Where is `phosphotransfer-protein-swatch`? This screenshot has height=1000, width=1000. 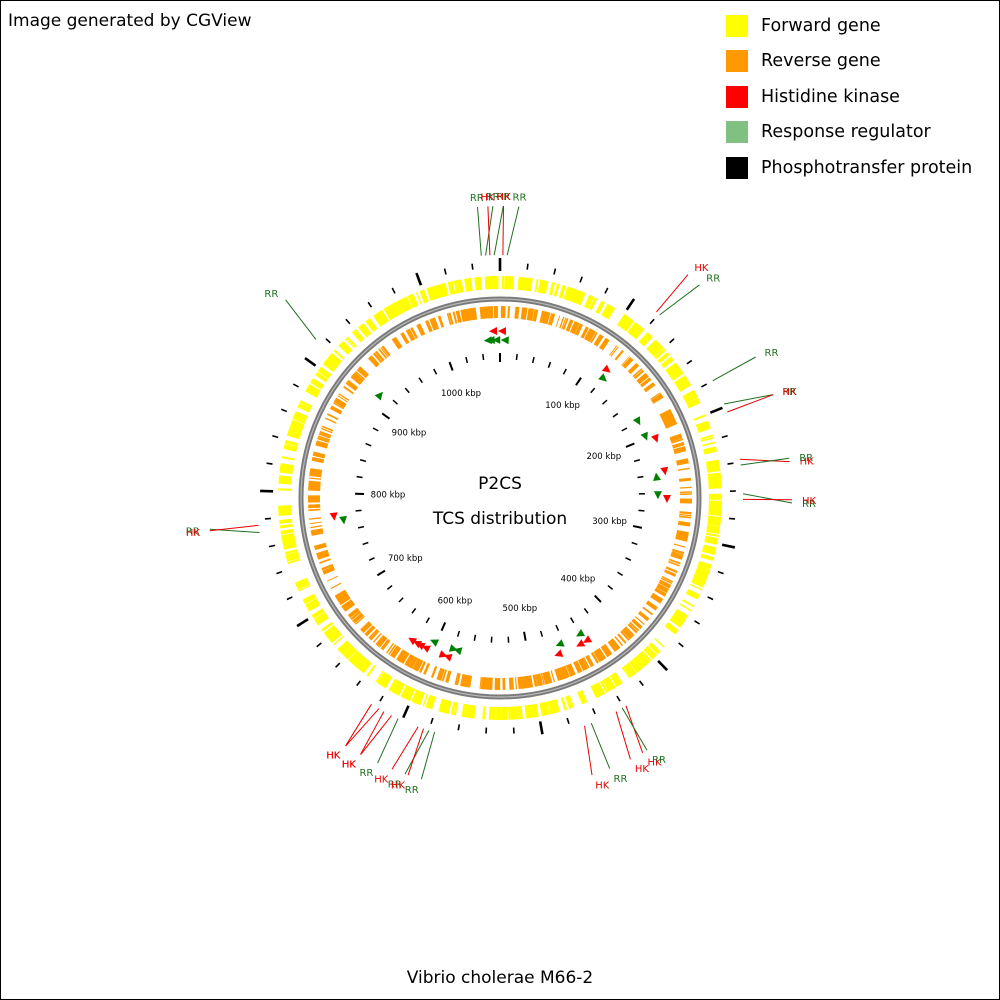 phosphotransfer-protein-swatch is located at coordinates (737, 167).